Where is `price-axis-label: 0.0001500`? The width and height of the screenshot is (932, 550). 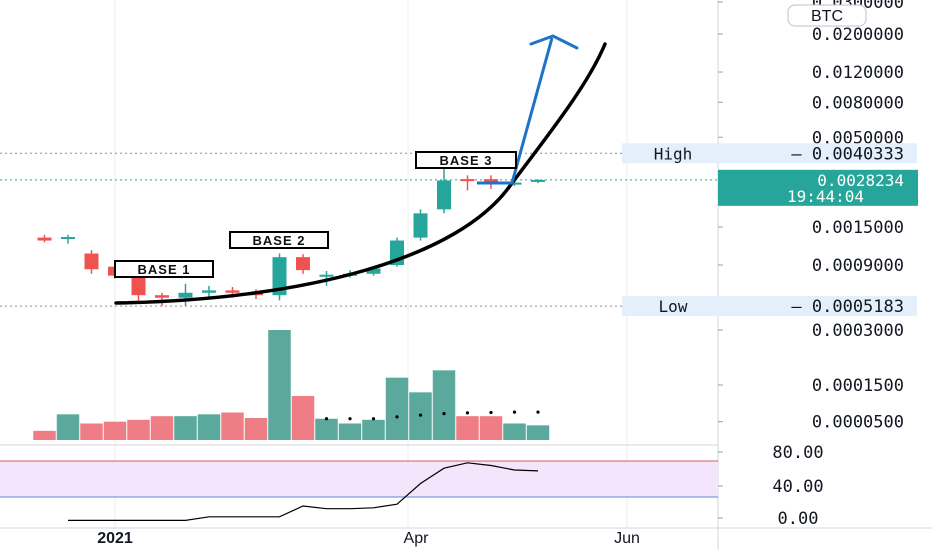
price-axis-label: 0.0001500 is located at coordinates (858, 386).